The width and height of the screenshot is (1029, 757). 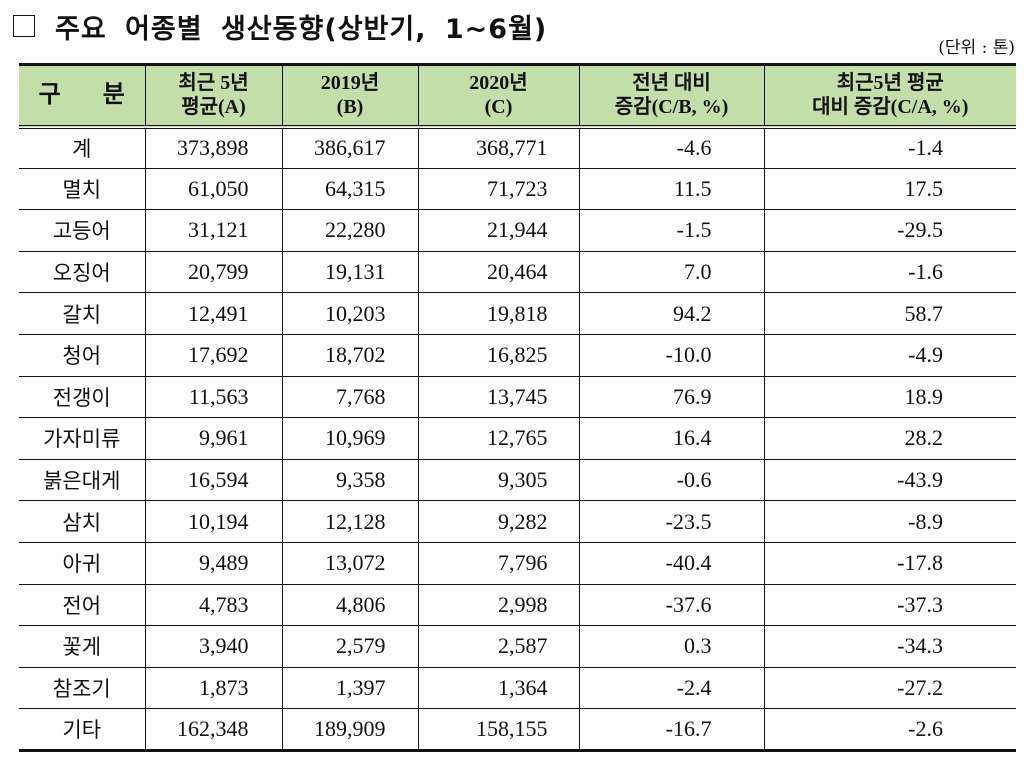 What do you see at coordinates (498, 438) in the screenshot?
I see `cell-2020: 12,765` at bounding box center [498, 438].